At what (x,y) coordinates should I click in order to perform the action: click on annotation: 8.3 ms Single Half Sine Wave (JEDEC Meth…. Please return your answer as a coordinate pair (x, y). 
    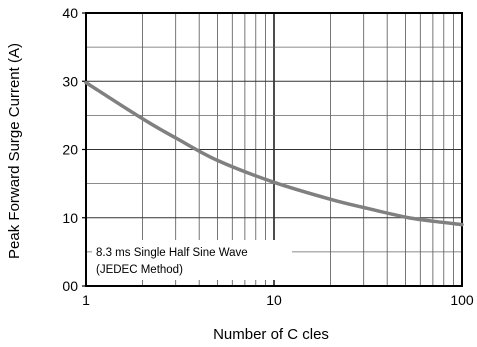
    Looking at the image, I should click on (192, 260).